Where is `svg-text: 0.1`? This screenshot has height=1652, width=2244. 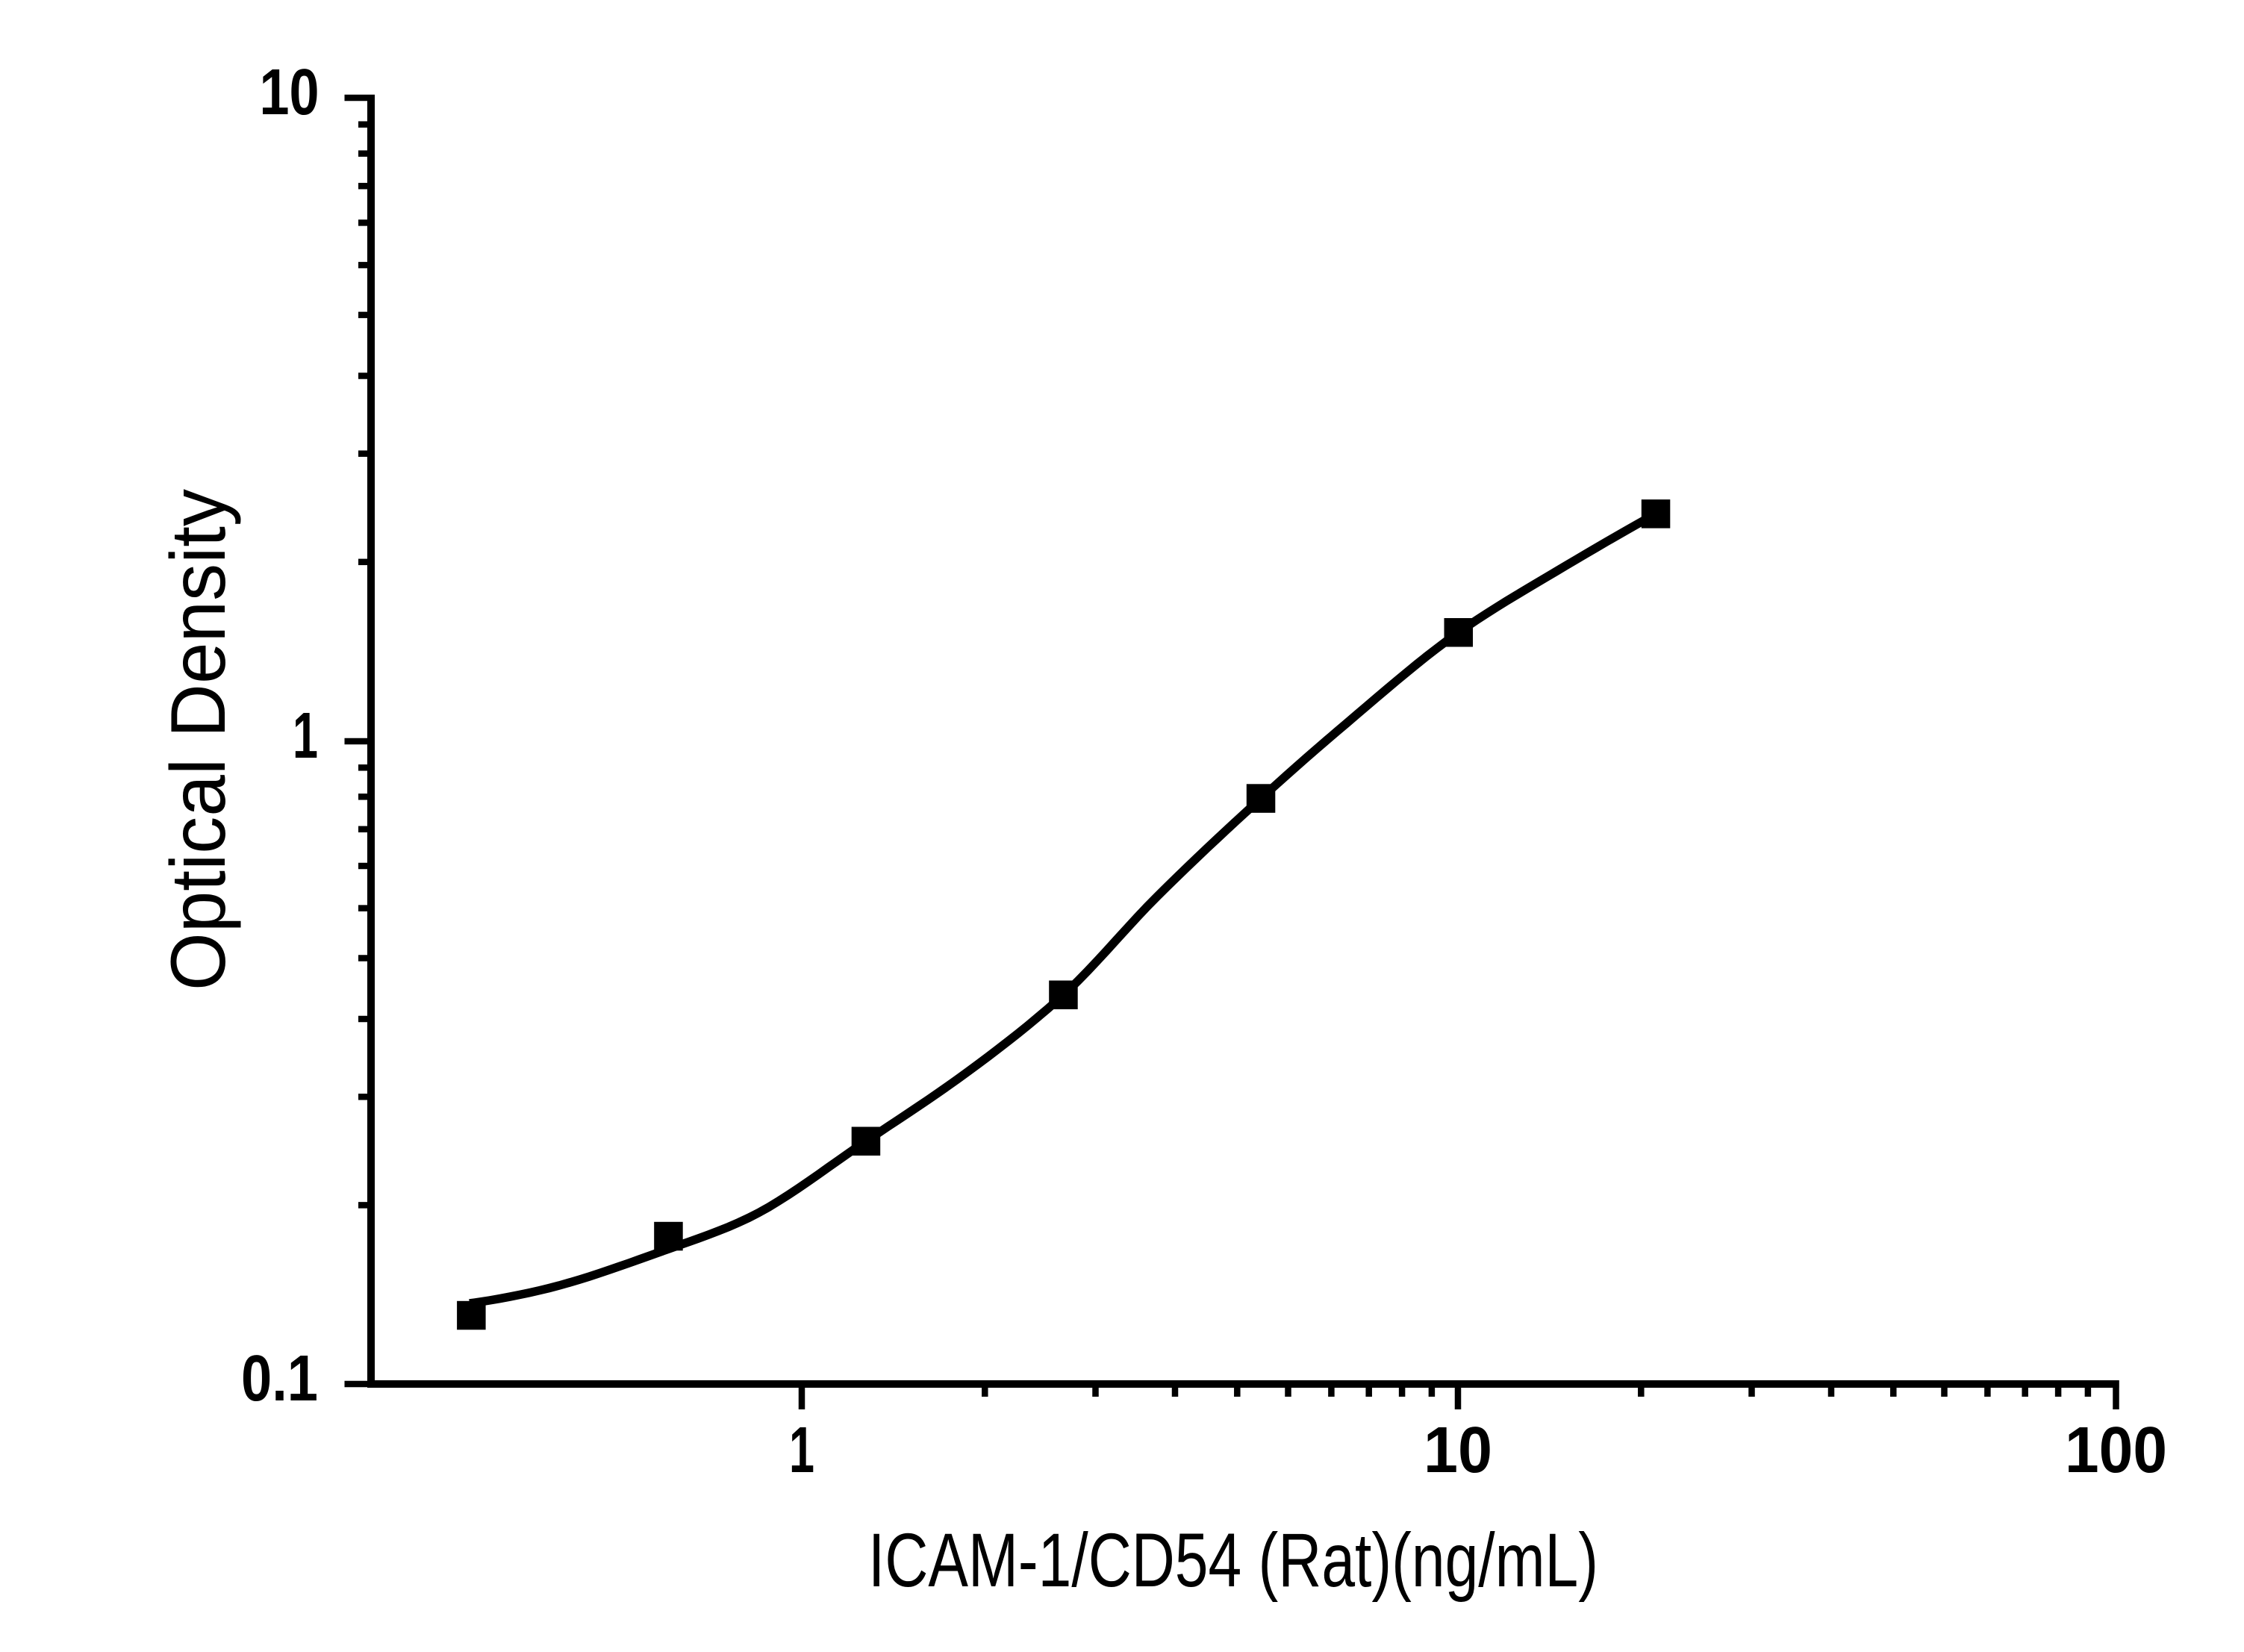
svg-text: 0.1 is located at coordinates (279, 1378).